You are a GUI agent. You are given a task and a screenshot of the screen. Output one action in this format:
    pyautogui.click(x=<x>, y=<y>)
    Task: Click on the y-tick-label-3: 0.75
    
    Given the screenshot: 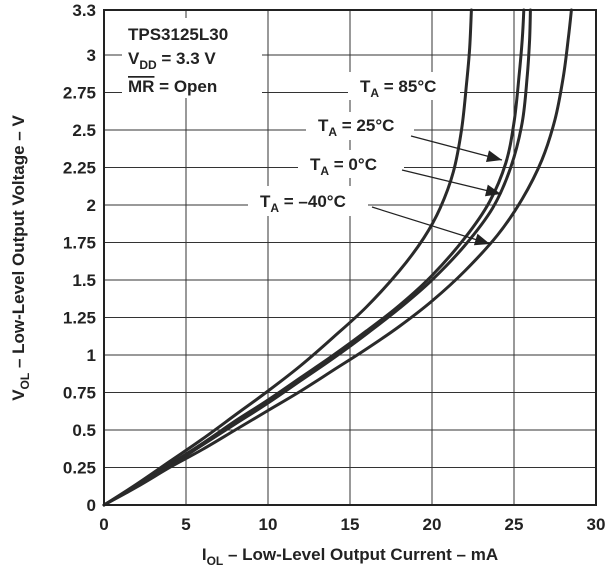 What is the action you would take?
    pyautogui.click(x=79, y=393)
    